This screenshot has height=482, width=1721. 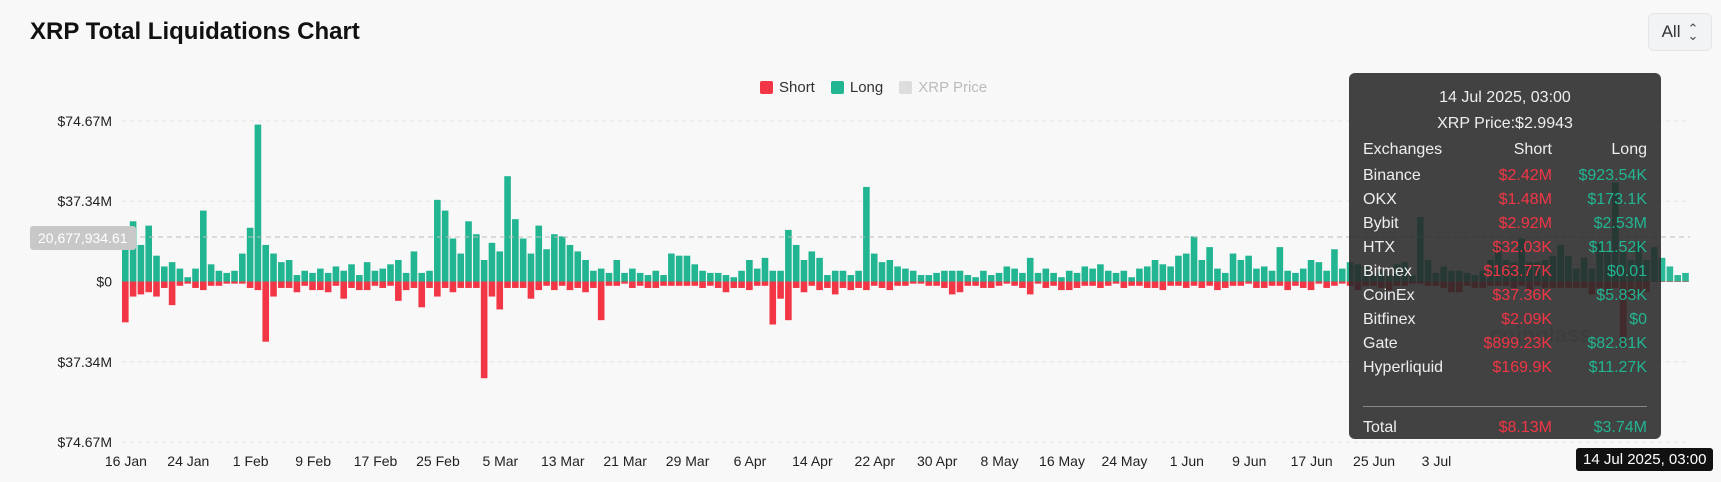 What do you see at coordinates (856, 87) in the screenshot?
I see `legend-item-long: Long` at bounding box center [856, 87].